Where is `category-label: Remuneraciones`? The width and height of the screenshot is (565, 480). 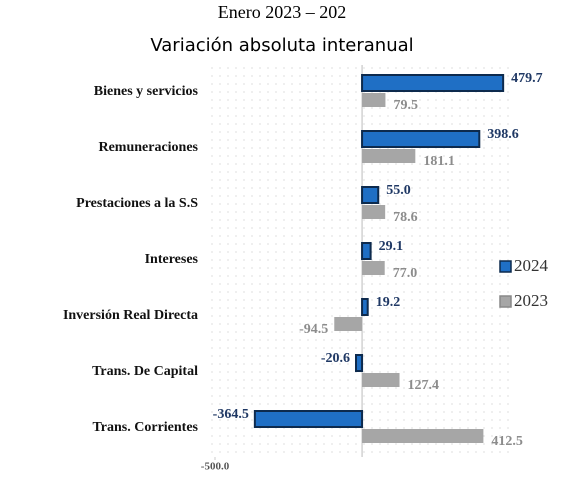
category-label: Remuneraciones is located at coordinates (148, 147).